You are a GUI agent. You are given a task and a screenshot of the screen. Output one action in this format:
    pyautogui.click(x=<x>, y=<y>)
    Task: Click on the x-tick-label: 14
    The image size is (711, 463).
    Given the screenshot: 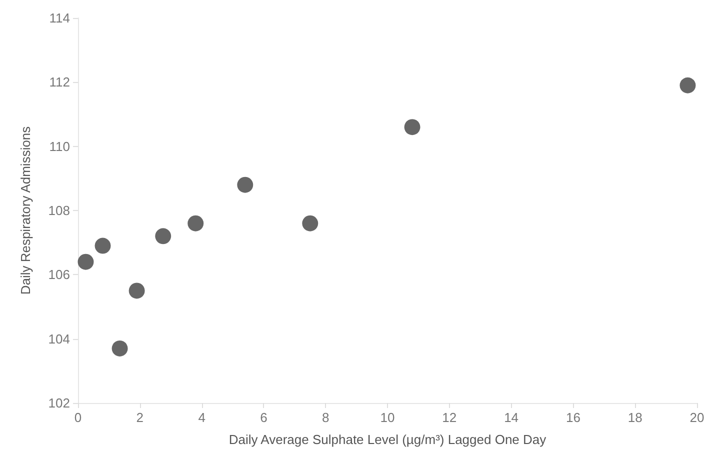 What is the action you would take?
    pyautogui.click(x=511, y=417)
    